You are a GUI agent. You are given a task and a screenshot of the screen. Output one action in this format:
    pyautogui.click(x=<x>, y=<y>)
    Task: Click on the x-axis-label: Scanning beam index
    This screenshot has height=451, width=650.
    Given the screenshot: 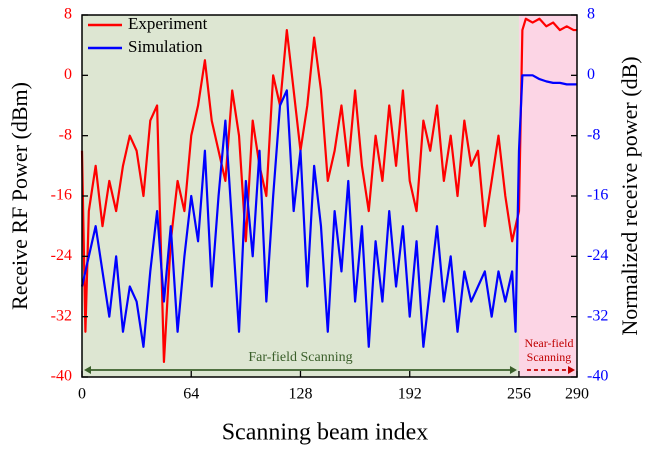 What is the action you would take?
    pyautogui.click(x=325, y=433)
    